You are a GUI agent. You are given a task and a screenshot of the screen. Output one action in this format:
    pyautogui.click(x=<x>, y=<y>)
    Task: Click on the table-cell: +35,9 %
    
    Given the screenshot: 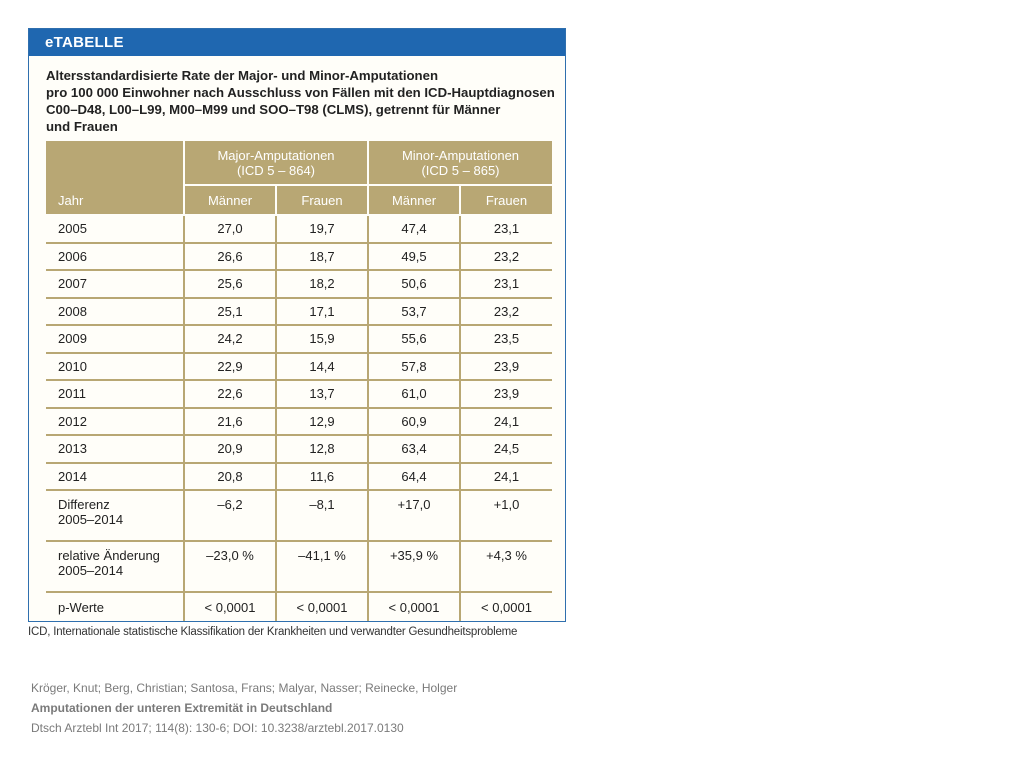 What is the action you would take?
    pyautogui.click(x=414, y=567)
    